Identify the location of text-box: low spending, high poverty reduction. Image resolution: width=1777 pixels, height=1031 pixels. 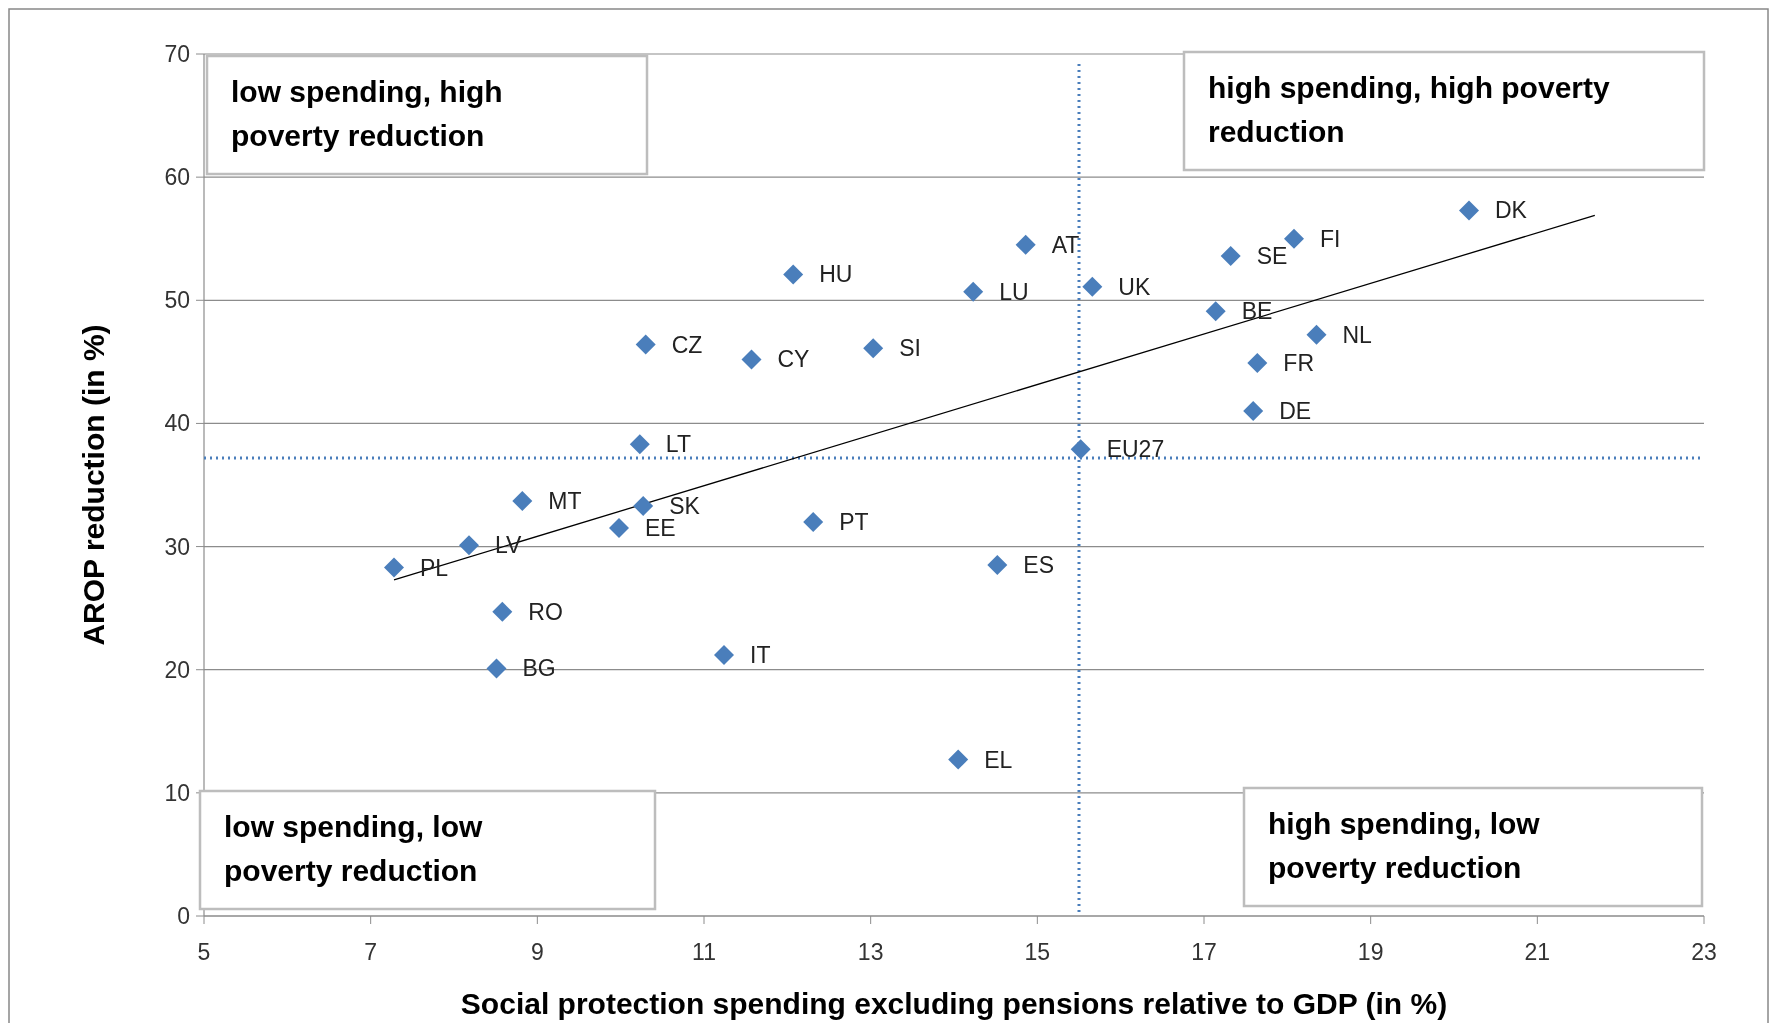
(427, 115).